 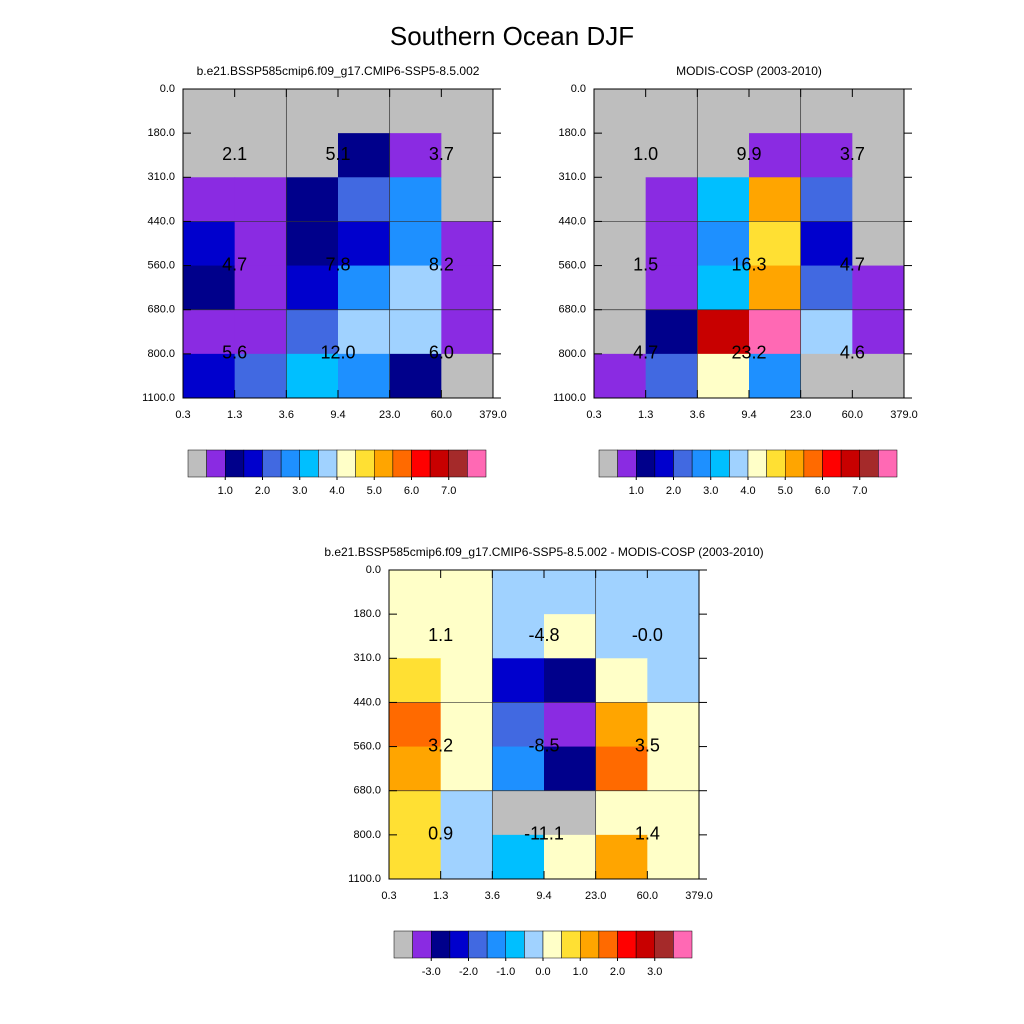 What do you see at coordinates (572, 354) in the screenshot?
I see `y-tick-label: 800.0` at bounding box center [572, 354].